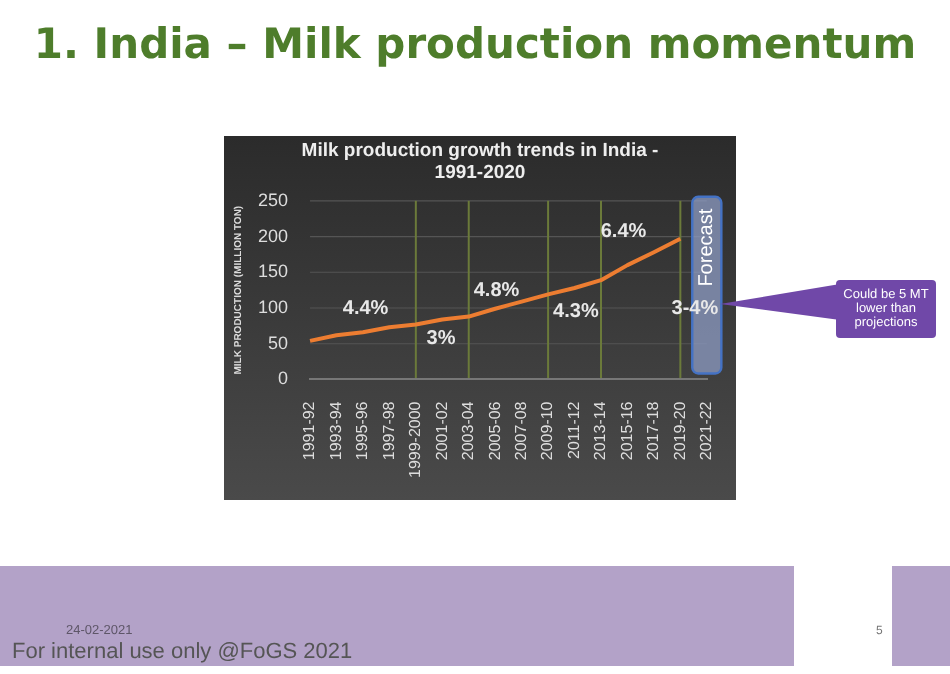 This screenshot has width=950, height=674. Describe the element at coordinates (273, 306) in the screenshot. I see `y-tick-label: 100` at that location.